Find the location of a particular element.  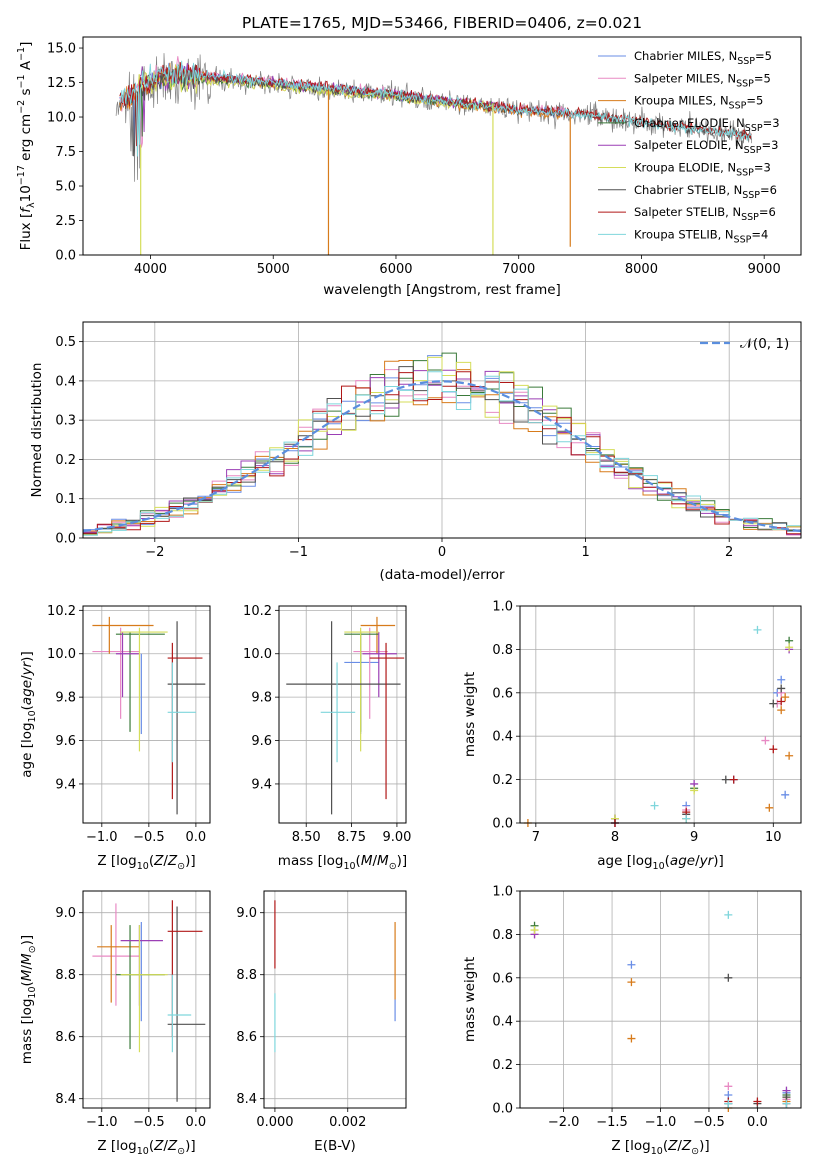

panel4-xtick-label: 9.00 is located at coordinates (396, 837).